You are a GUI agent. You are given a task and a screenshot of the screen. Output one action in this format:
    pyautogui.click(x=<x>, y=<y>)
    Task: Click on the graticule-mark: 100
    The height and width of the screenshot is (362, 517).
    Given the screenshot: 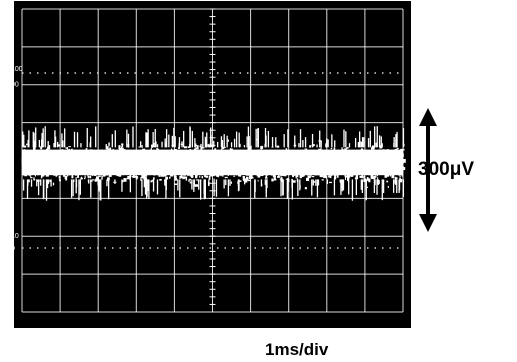 What is the action you would take?
    pyautogui.click(x=17, y=69)
    